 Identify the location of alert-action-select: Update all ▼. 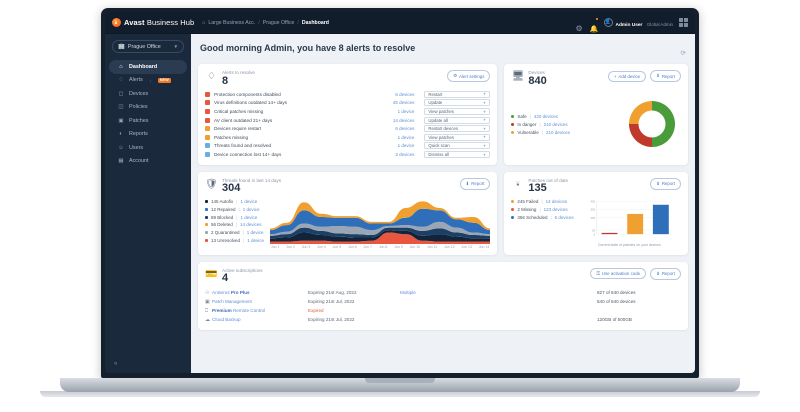
(457, 120).